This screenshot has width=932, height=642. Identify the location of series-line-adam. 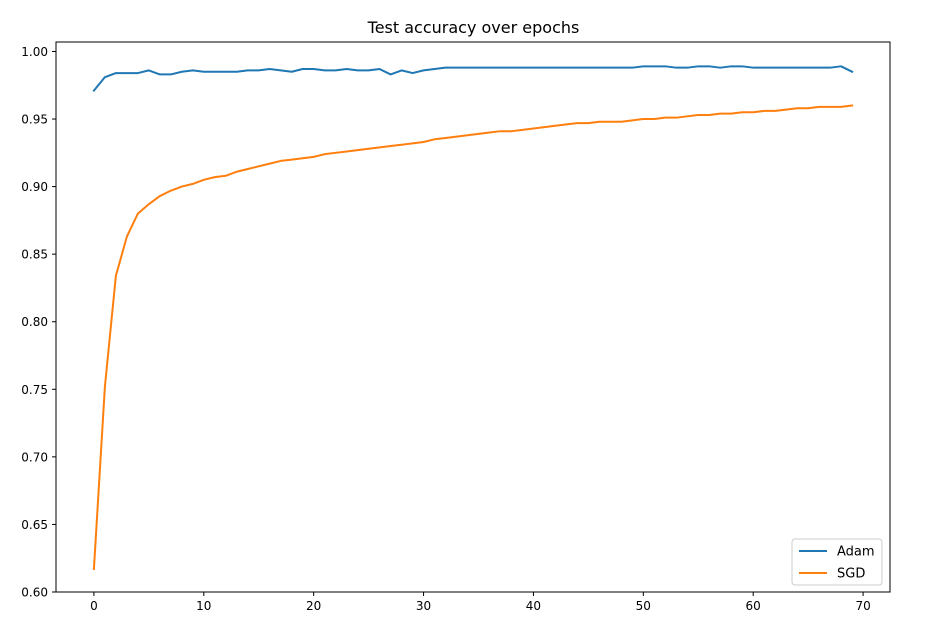
(473, 79).